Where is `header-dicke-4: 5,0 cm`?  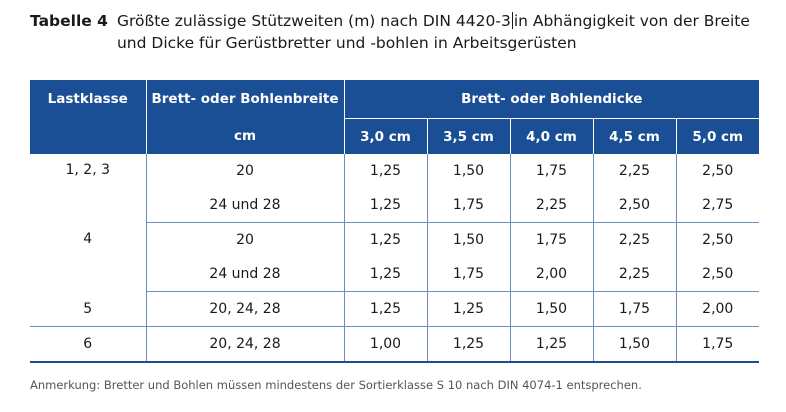 header-dicke-4: 5,0 cm is located at coordinates (717, 136).